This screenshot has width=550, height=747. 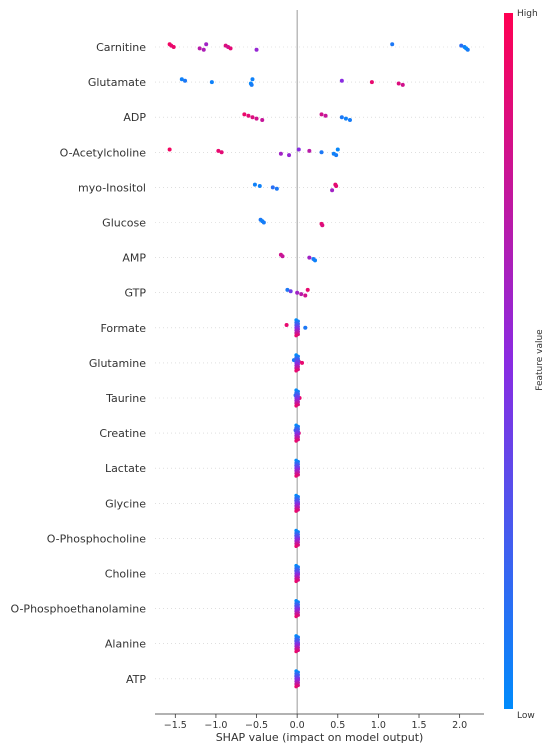 I want to click on colorbar-title: Feature value, so click(x=540, y=360).